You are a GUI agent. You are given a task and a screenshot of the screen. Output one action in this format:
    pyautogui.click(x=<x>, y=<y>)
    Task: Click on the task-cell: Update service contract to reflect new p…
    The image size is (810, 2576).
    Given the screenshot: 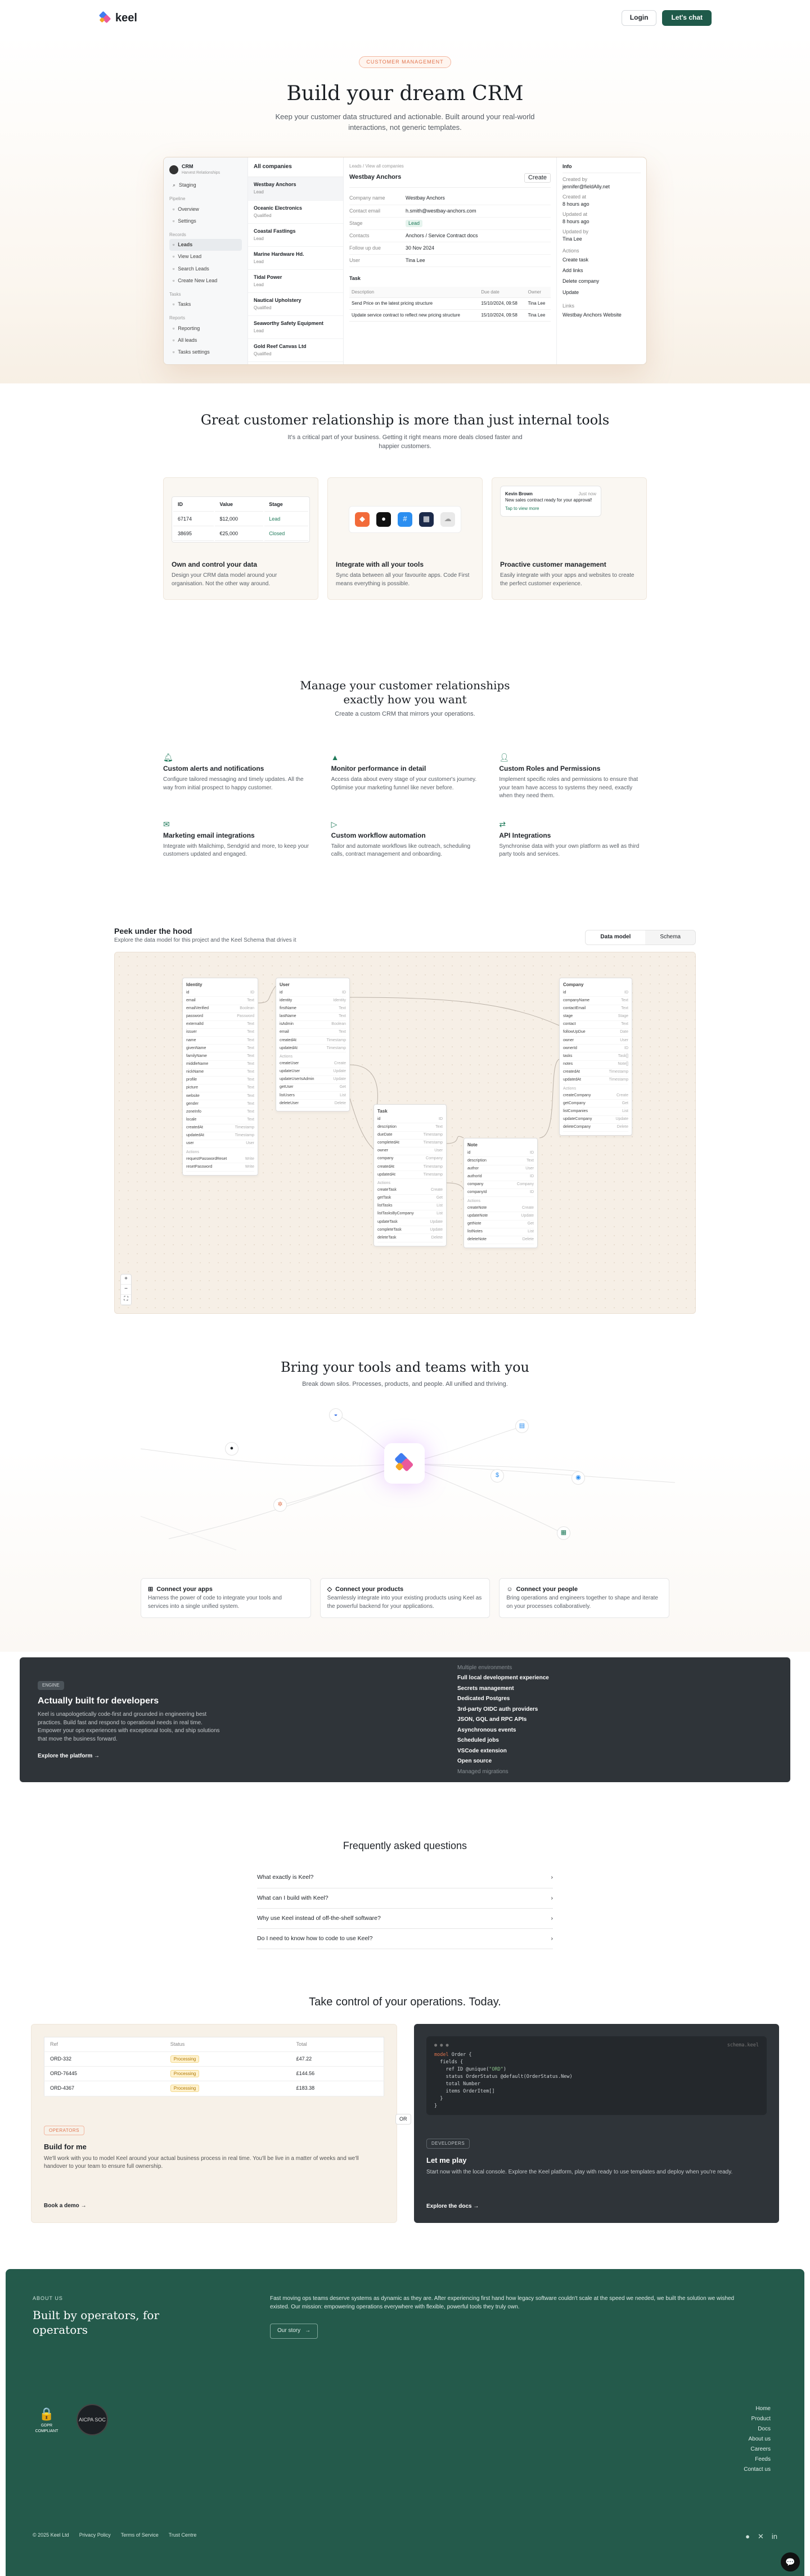 What is the action you would take?
    pyautogui.click(x=414, y=315)
    